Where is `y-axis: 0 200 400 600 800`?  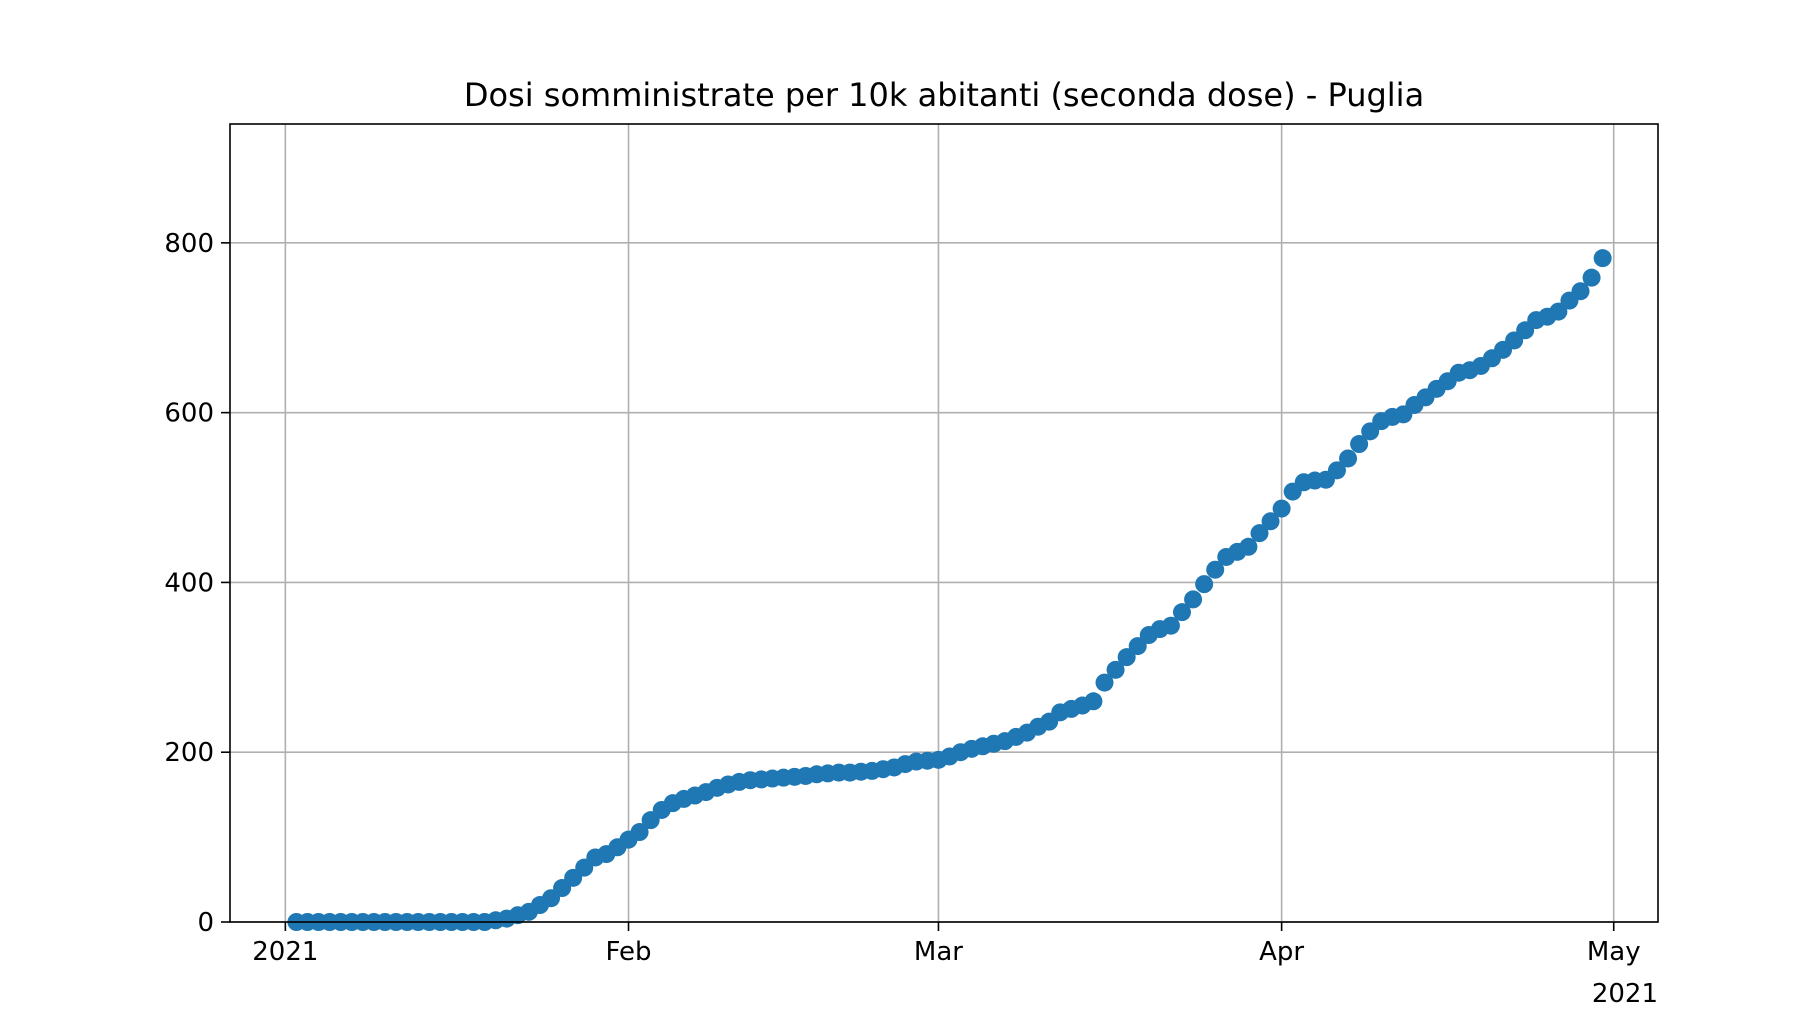
y-axis: 0 200 400 600 800 is located at coordinates (197, 583).